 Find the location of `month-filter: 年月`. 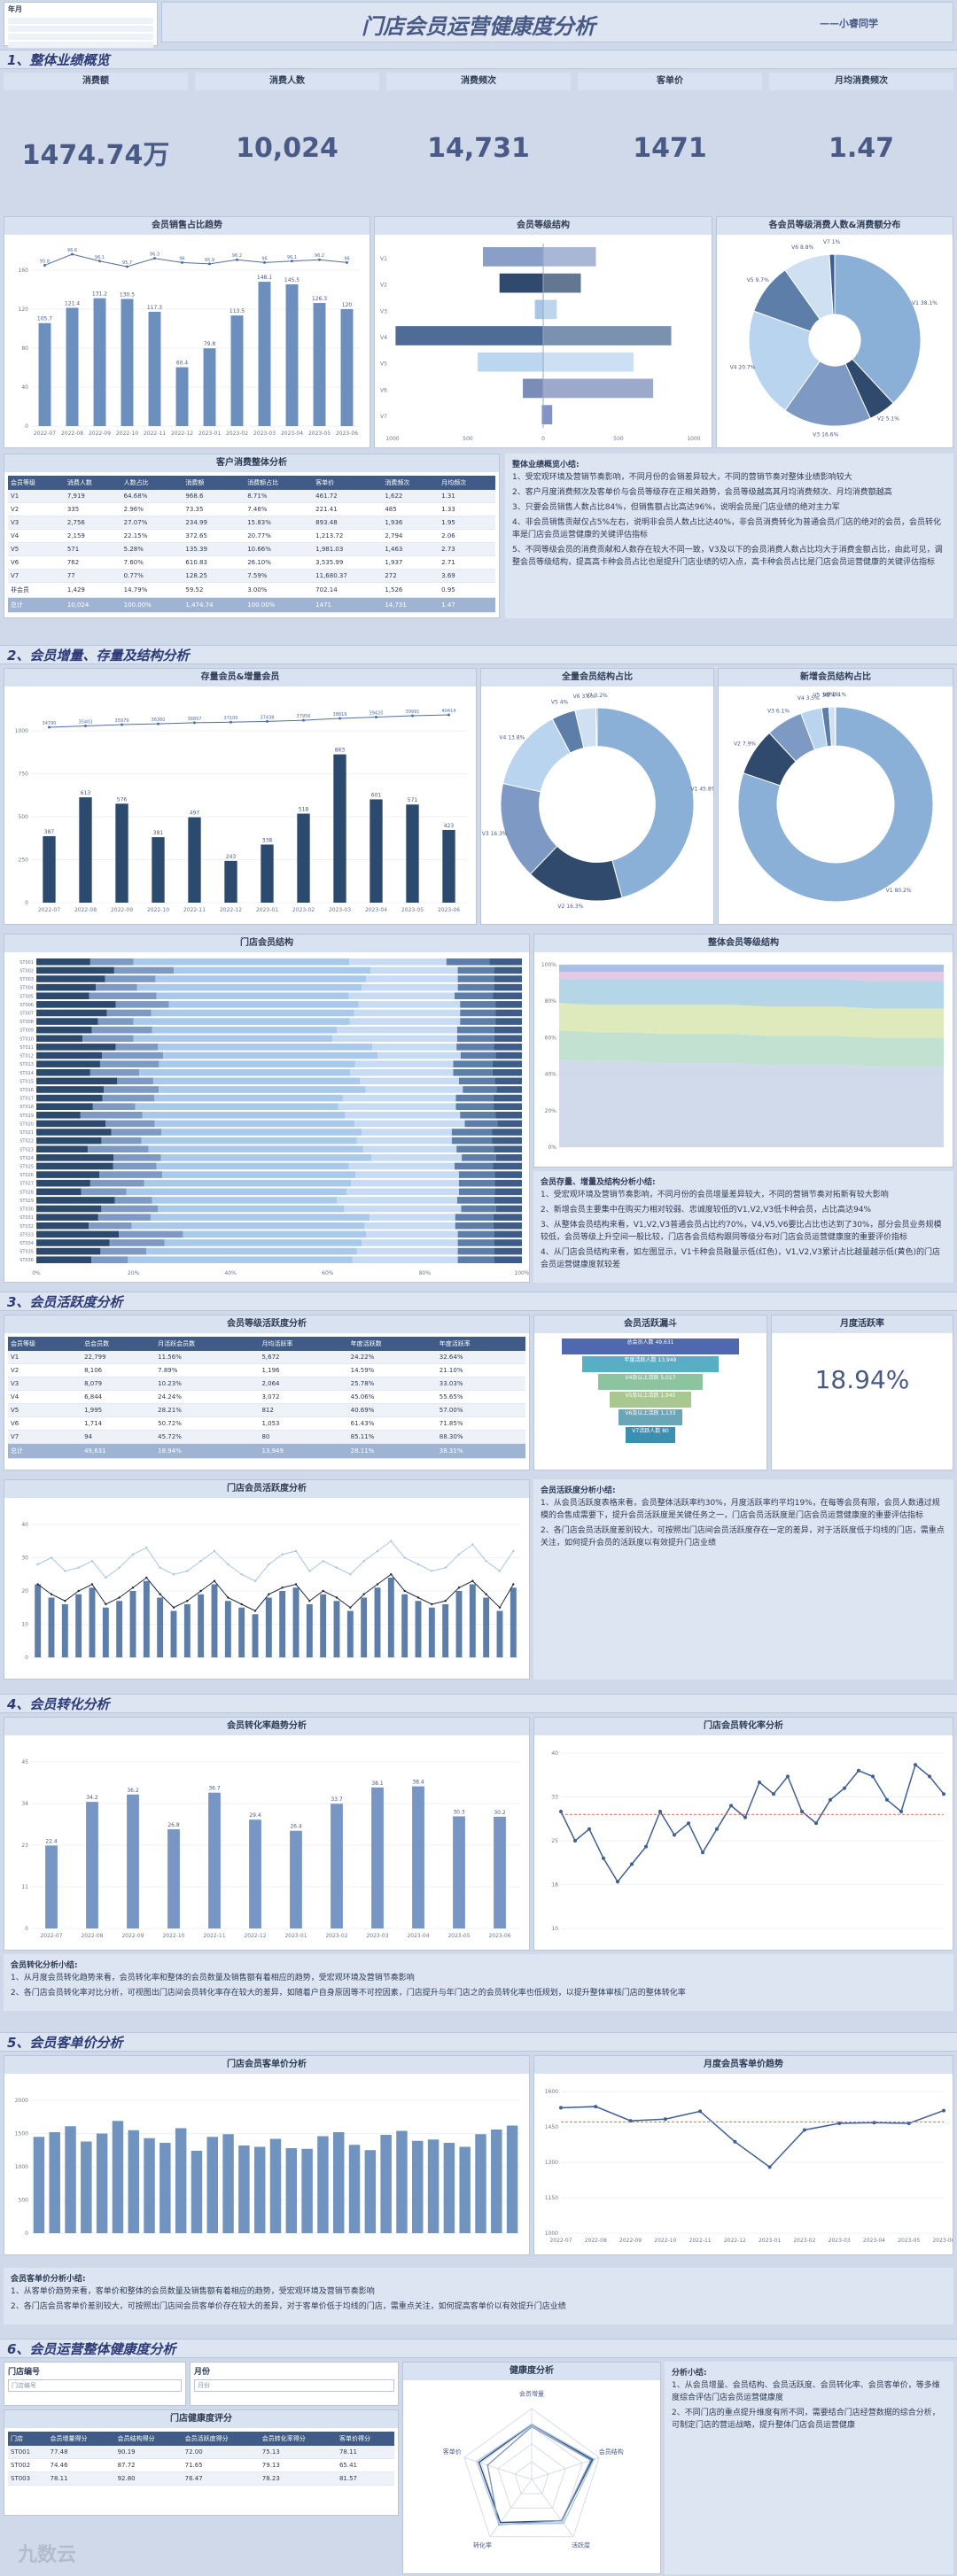

month-filter: 年月 is located at coordinates (81, 25).